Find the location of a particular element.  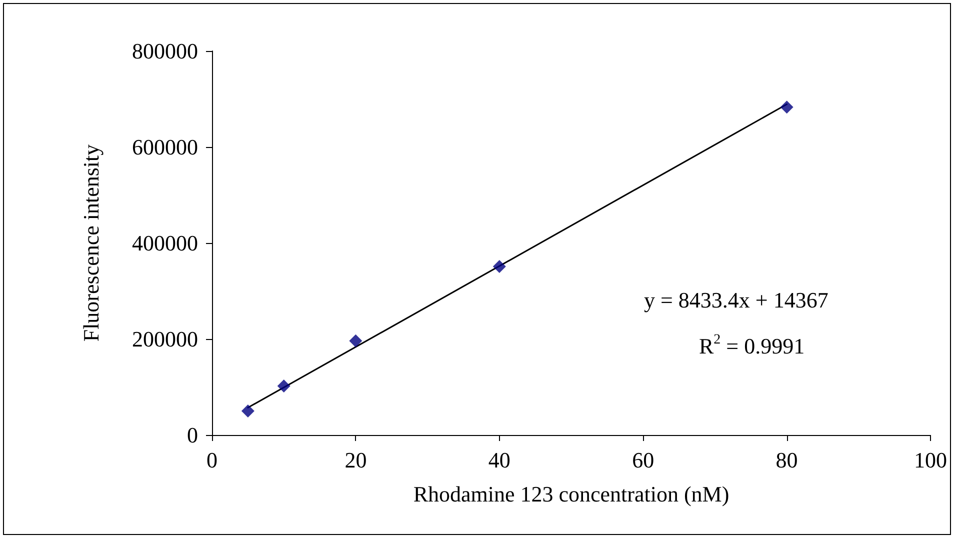

x-tick-label: 80 is located at coordinates (787, 460).